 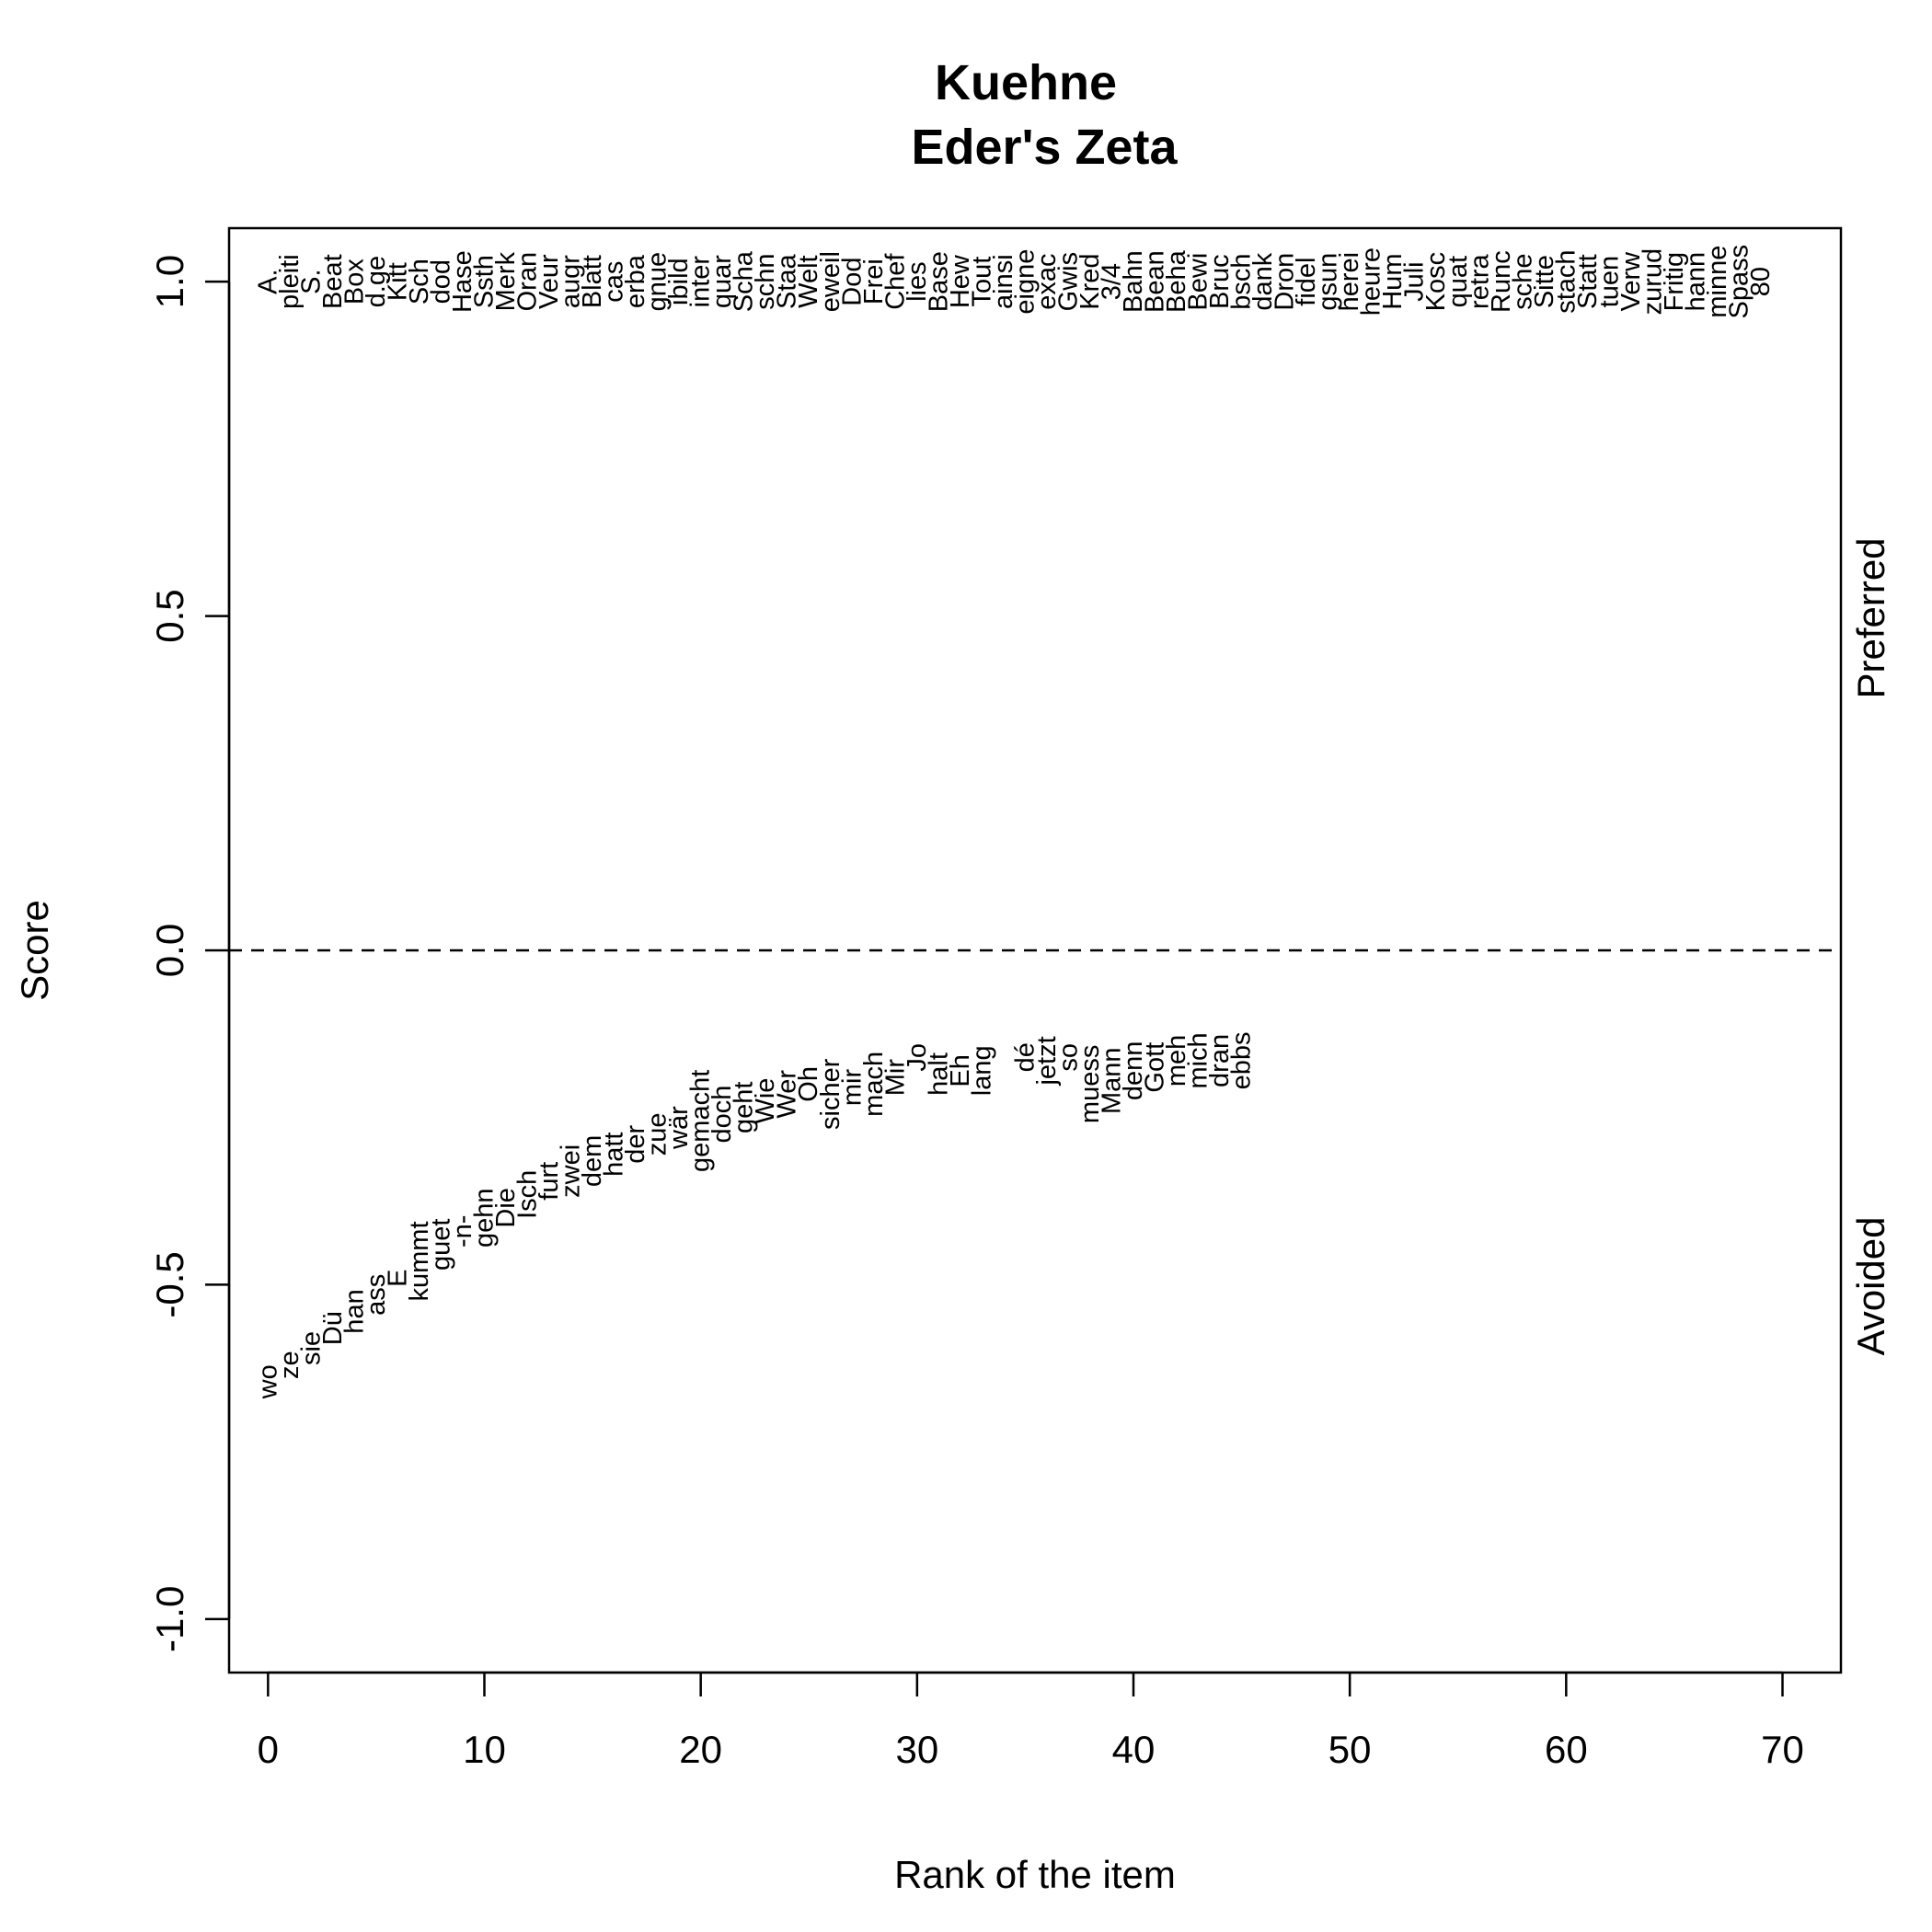 I want to click on avoided-word: zue, so click(x=658, y=1134).